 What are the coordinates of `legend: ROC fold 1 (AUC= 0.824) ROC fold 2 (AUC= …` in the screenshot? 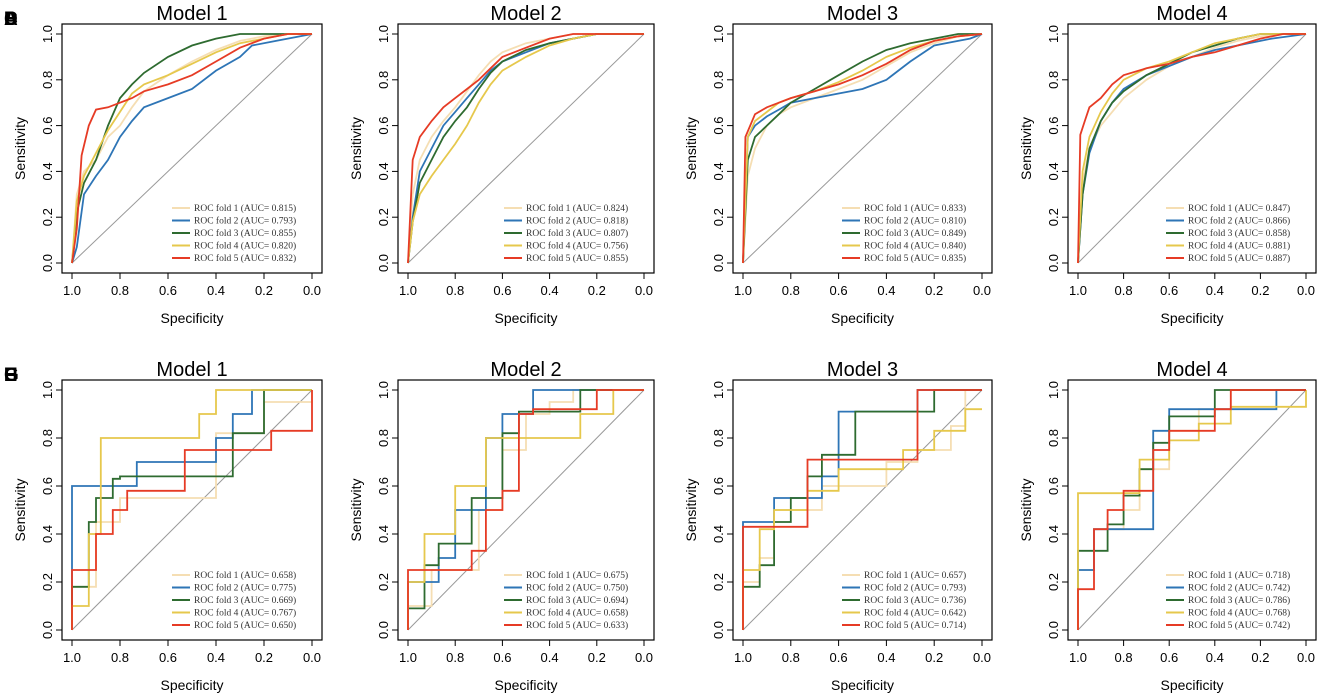 It's located at (566, 233).